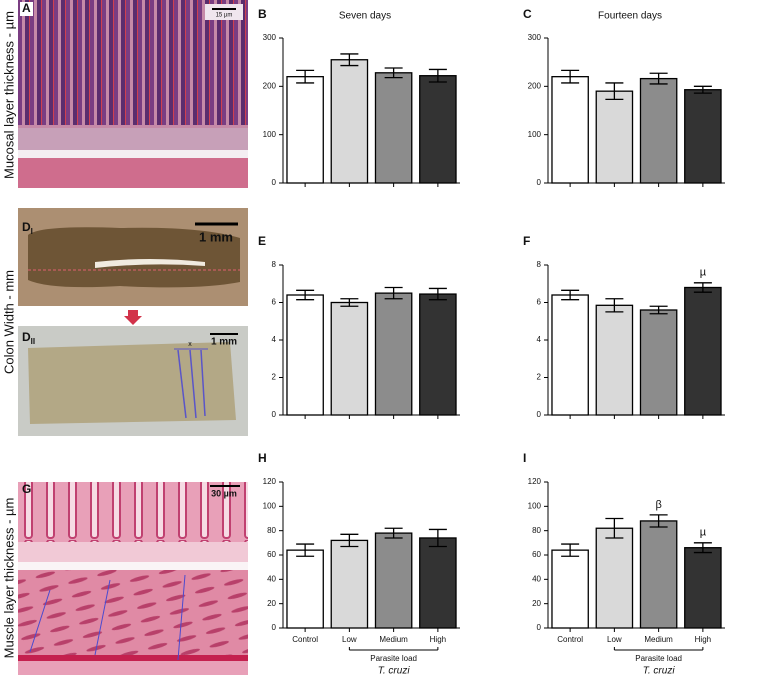 The height and width of the screenshot is (675, 777). Describe the element at coordinates (526, 241) in the screenshot. I see `panel-letter: F` at that location.